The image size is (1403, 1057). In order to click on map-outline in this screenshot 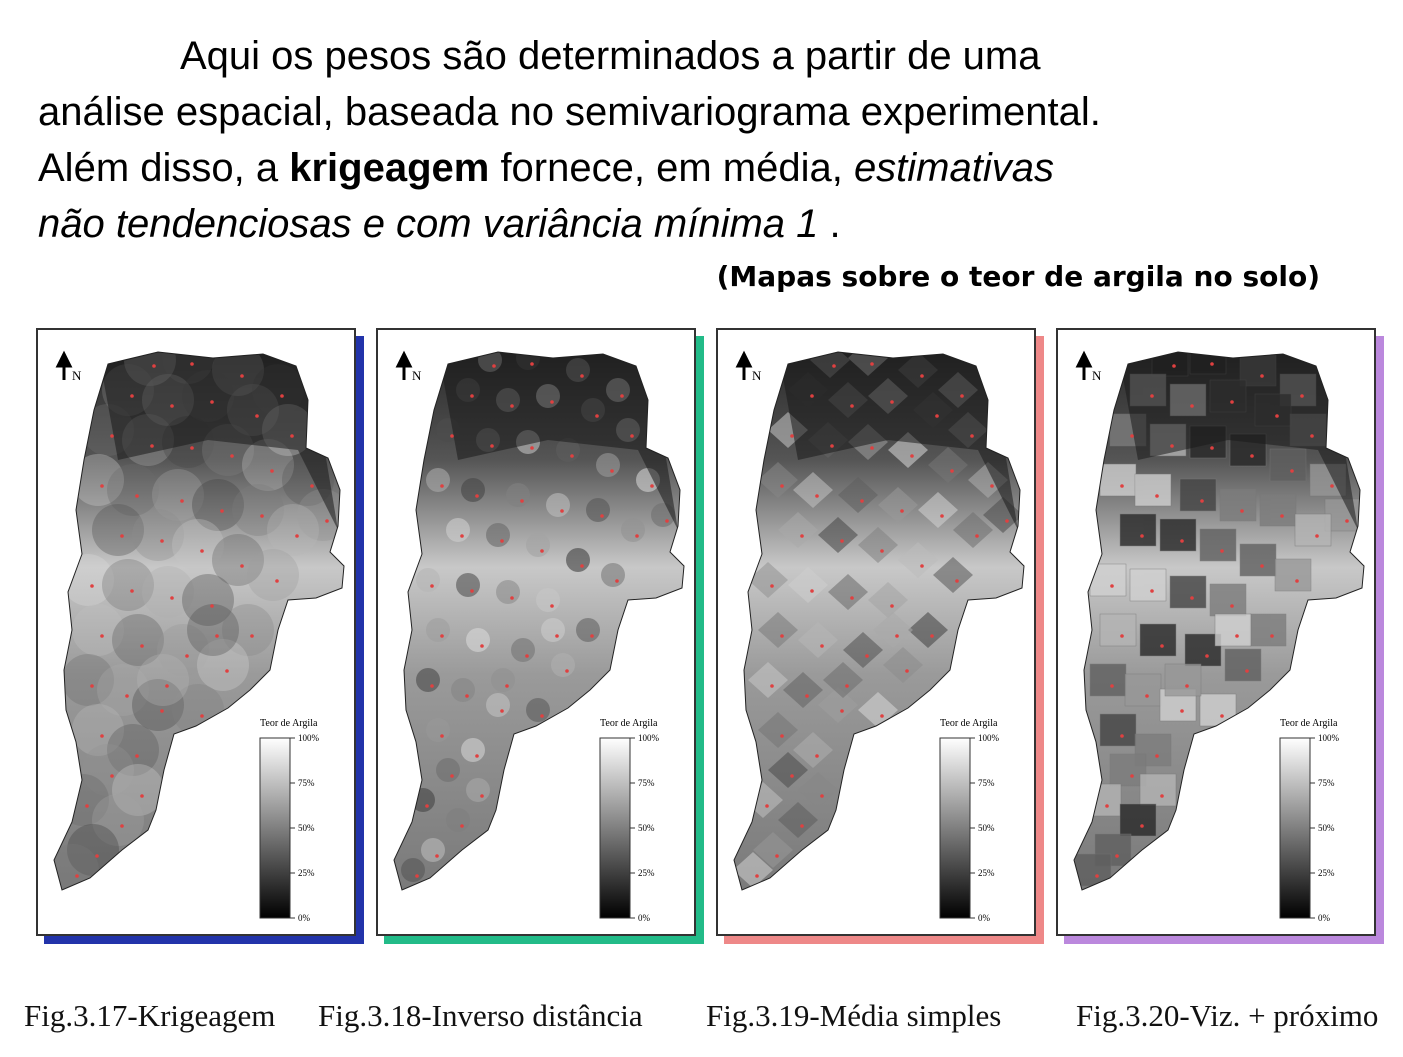, I will do `click(539, 621)`.